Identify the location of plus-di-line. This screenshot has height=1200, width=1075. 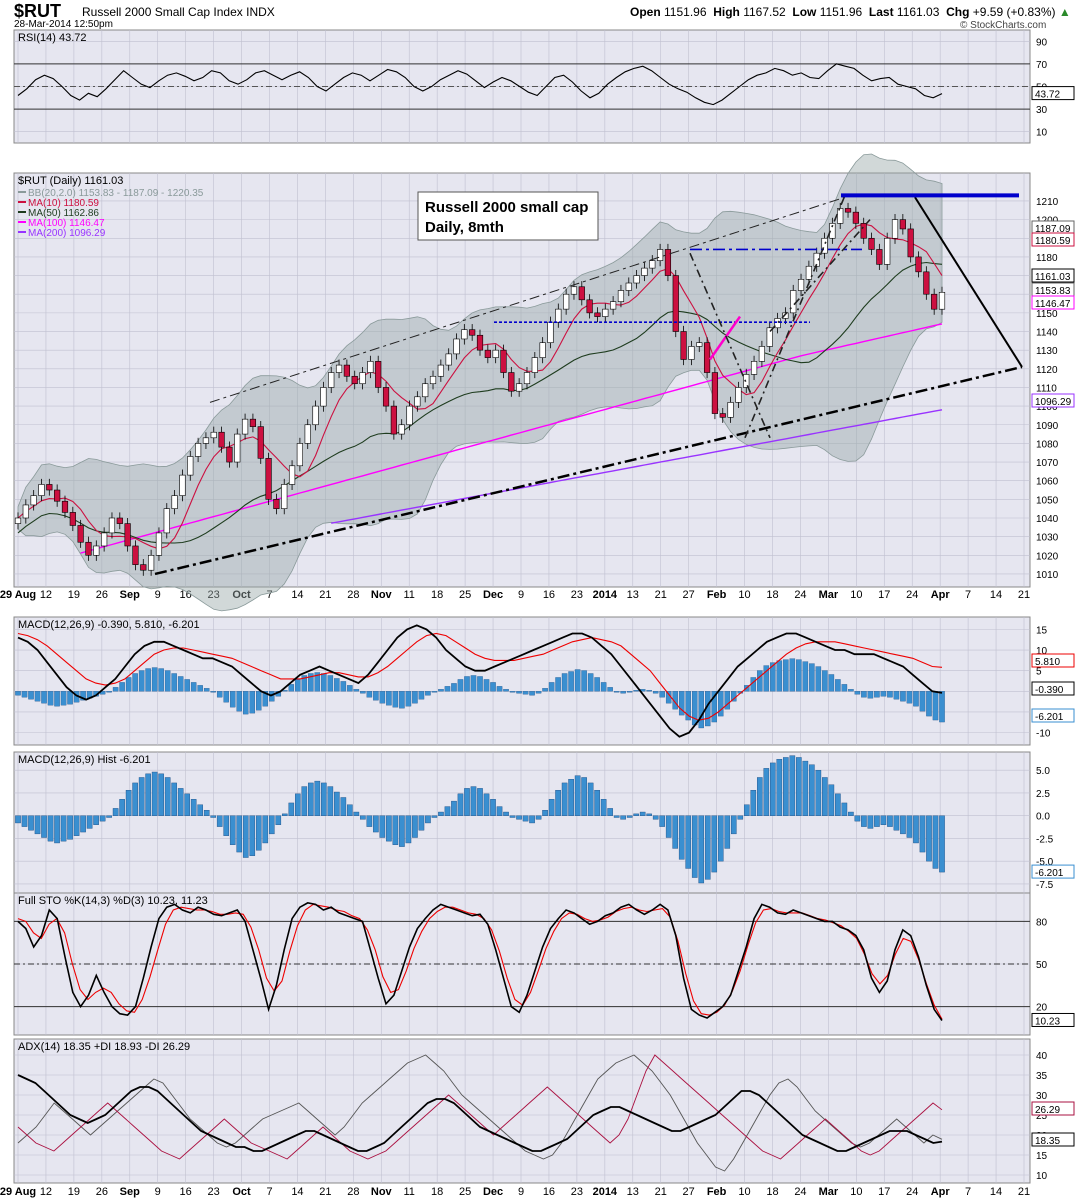
(480, 1113).